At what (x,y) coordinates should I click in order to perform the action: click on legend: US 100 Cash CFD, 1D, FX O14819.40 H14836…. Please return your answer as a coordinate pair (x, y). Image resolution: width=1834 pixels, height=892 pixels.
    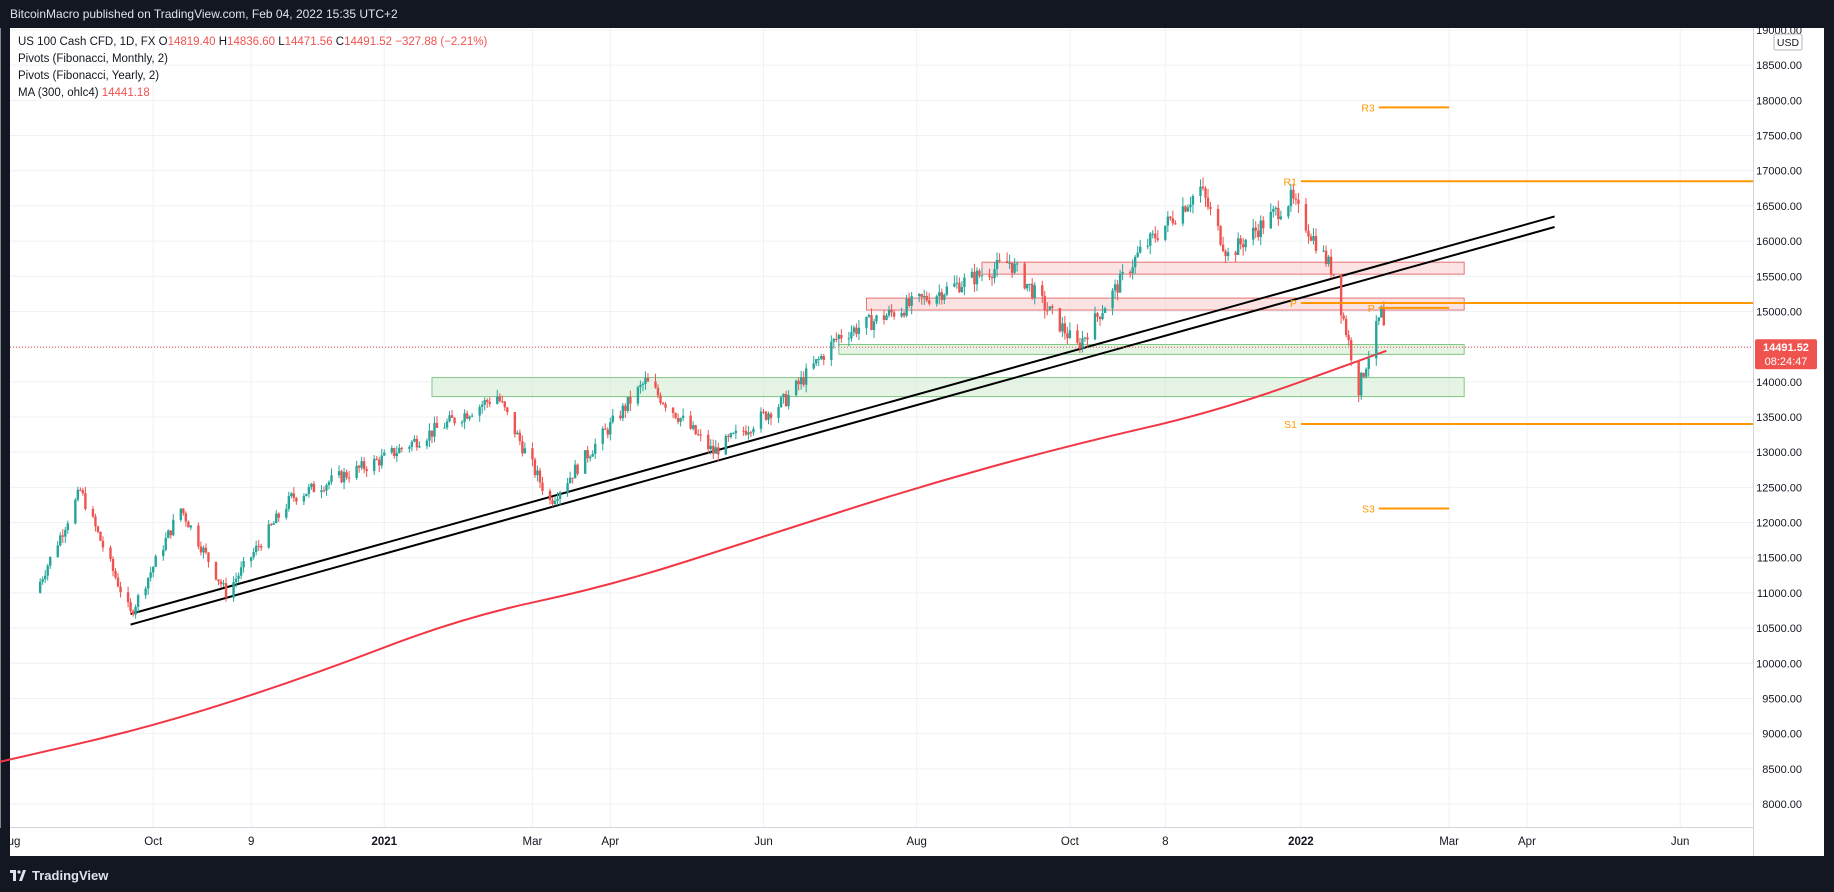
    Looking at the image, I should click on (252, 68).